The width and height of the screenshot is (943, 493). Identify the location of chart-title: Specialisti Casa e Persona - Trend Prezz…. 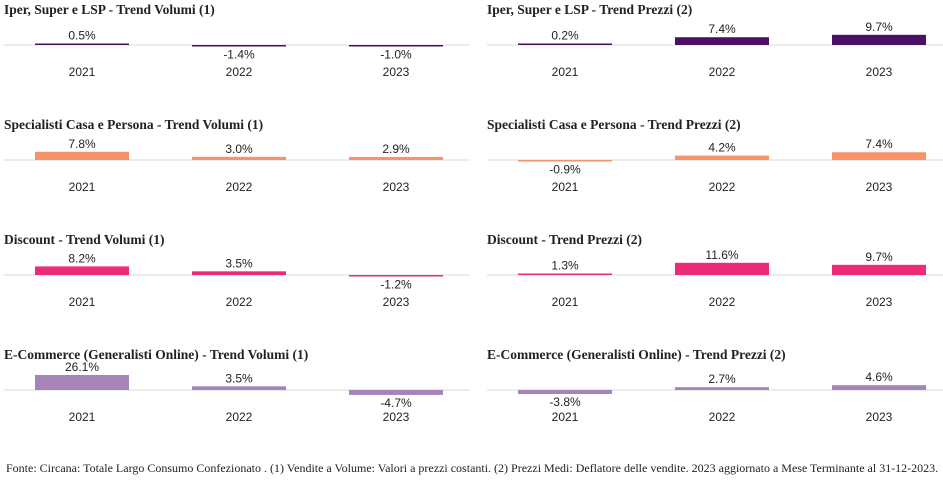
(614, 124).